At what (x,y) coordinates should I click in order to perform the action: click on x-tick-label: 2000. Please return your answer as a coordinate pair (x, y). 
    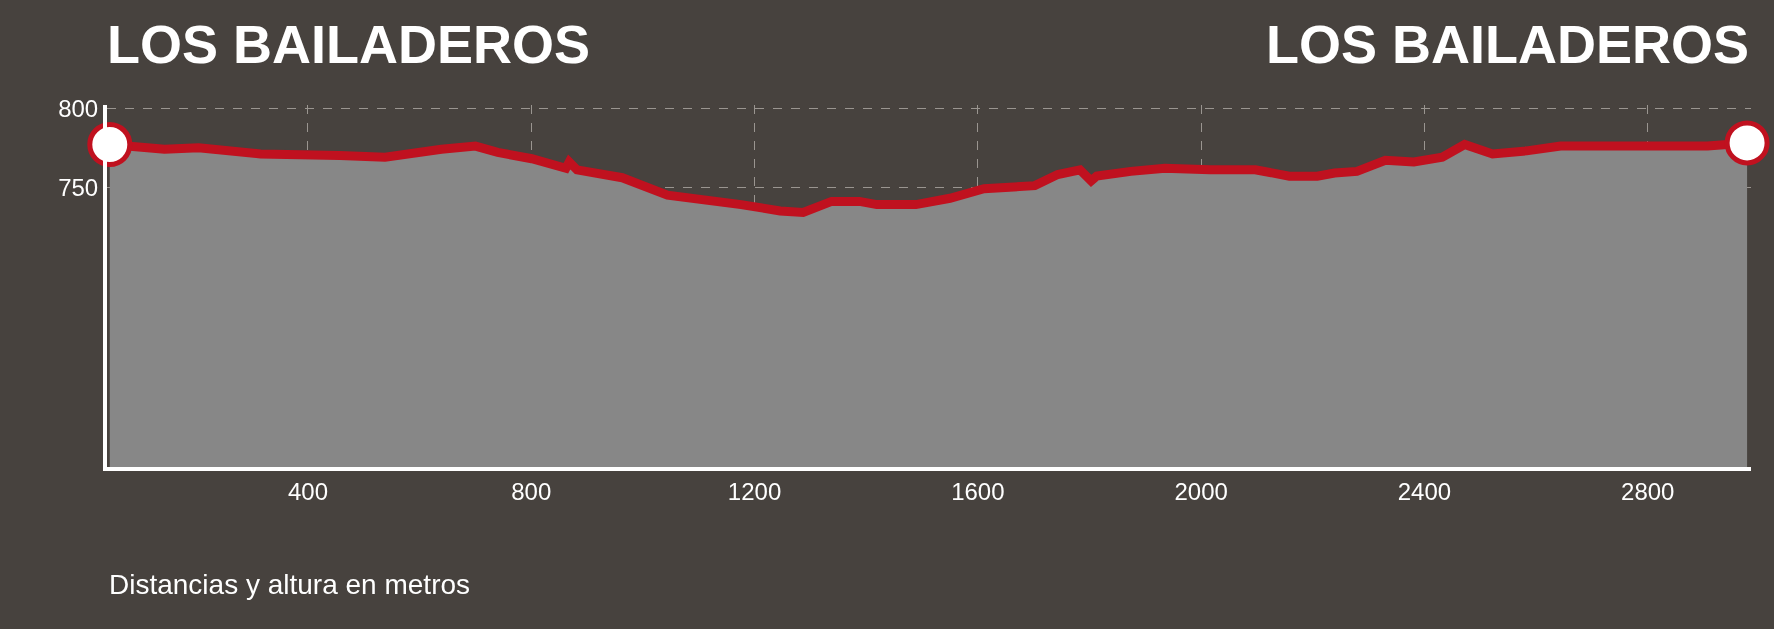
    Looking at the image, I should click on (1201, 491).